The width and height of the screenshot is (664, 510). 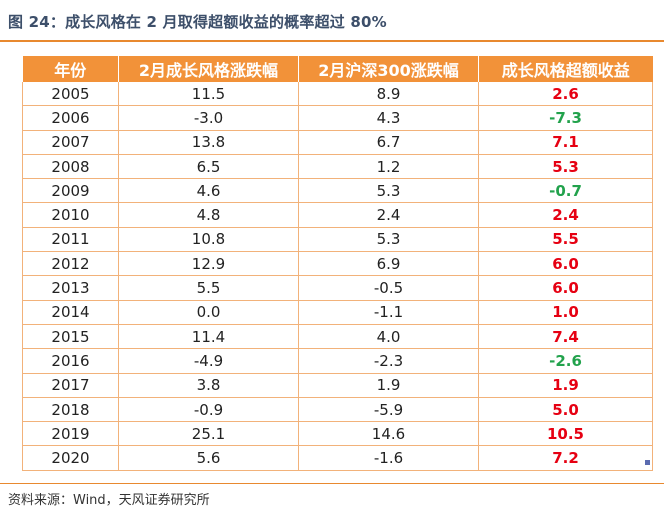 I want to click on table-row: 2019 25.1 14.6 10.5, so click(x=337, y=434).